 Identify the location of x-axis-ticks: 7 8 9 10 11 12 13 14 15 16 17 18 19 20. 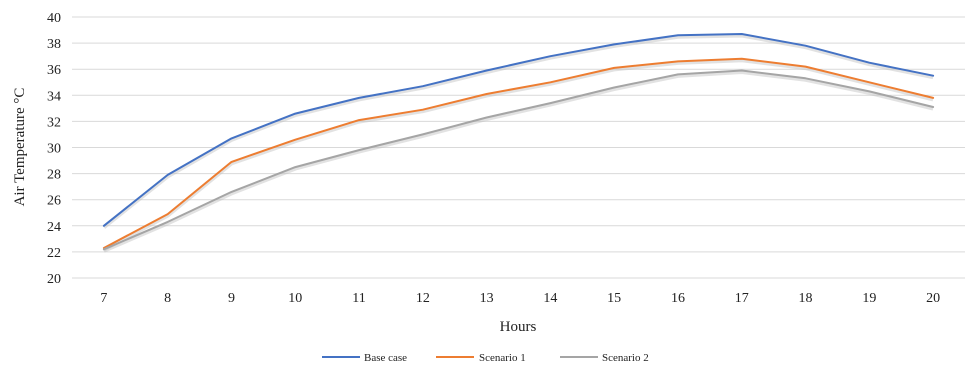
(520, 298).